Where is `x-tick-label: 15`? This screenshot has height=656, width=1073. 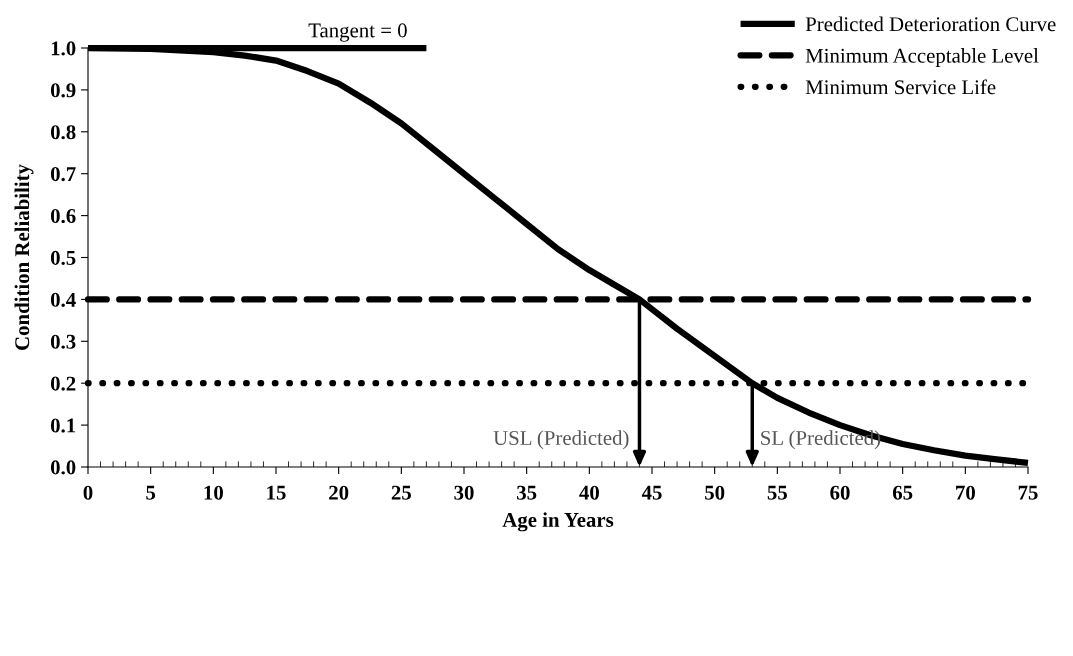 x-tick-label: 15 is located at coordinates (276, 492).